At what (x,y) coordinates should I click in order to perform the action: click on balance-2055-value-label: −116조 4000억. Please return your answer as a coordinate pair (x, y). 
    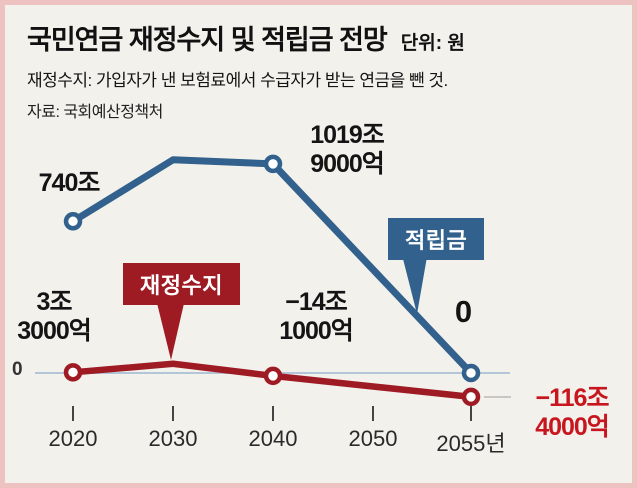
    Looking at the image, I should click on (570, 413).